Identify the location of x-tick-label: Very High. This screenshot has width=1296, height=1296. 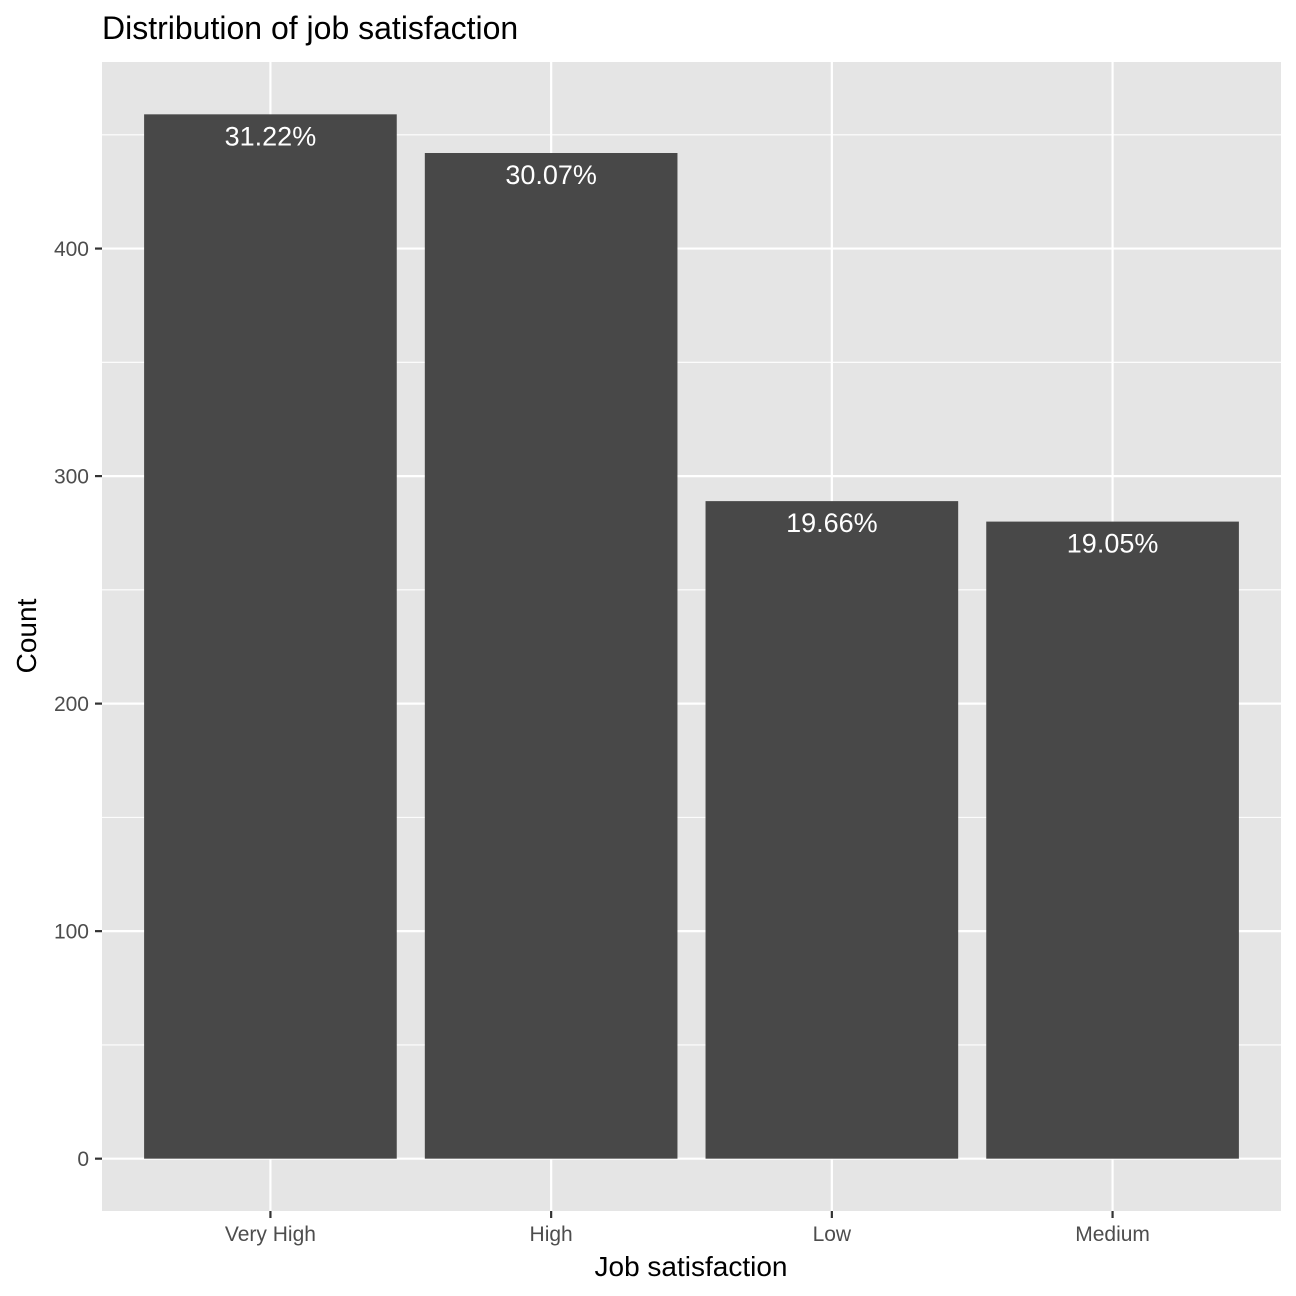
(270, 1234).